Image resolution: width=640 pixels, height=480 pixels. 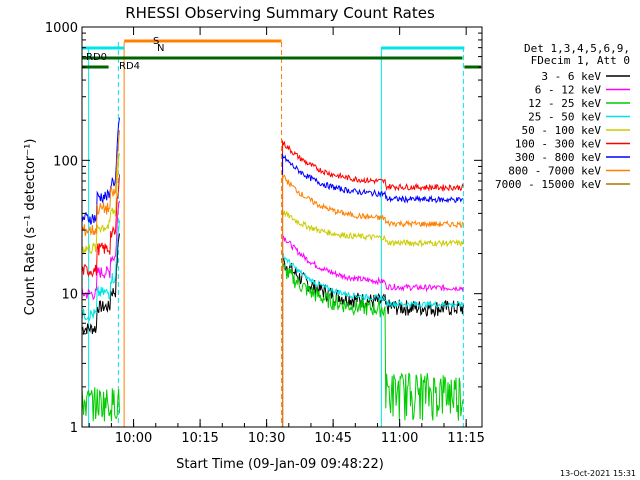 I want to click on y-axis-label: Count Rate (s⁻¹ detector⁻¹), so click(x=30, y=227).